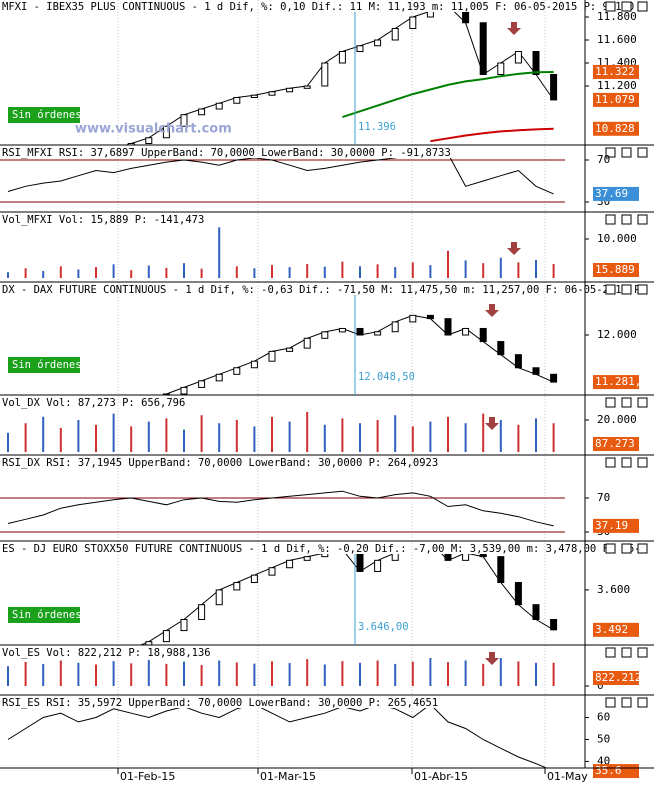 The width and height of the screenshot is (654, 788). What do you see at coordinates (603, 717) in the screenshot?
I see `y-tick-label: 60` at bounding box center [603, 717].